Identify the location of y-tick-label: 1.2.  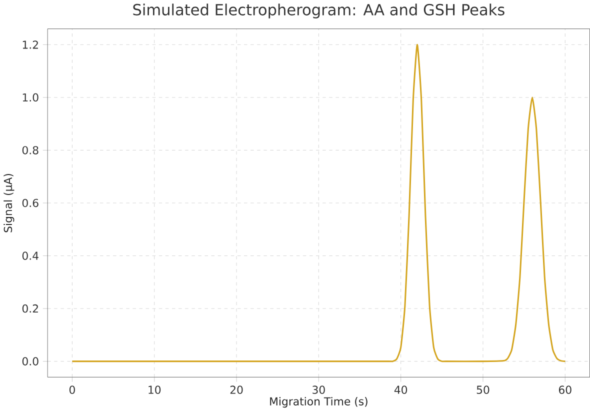
(30, 44).